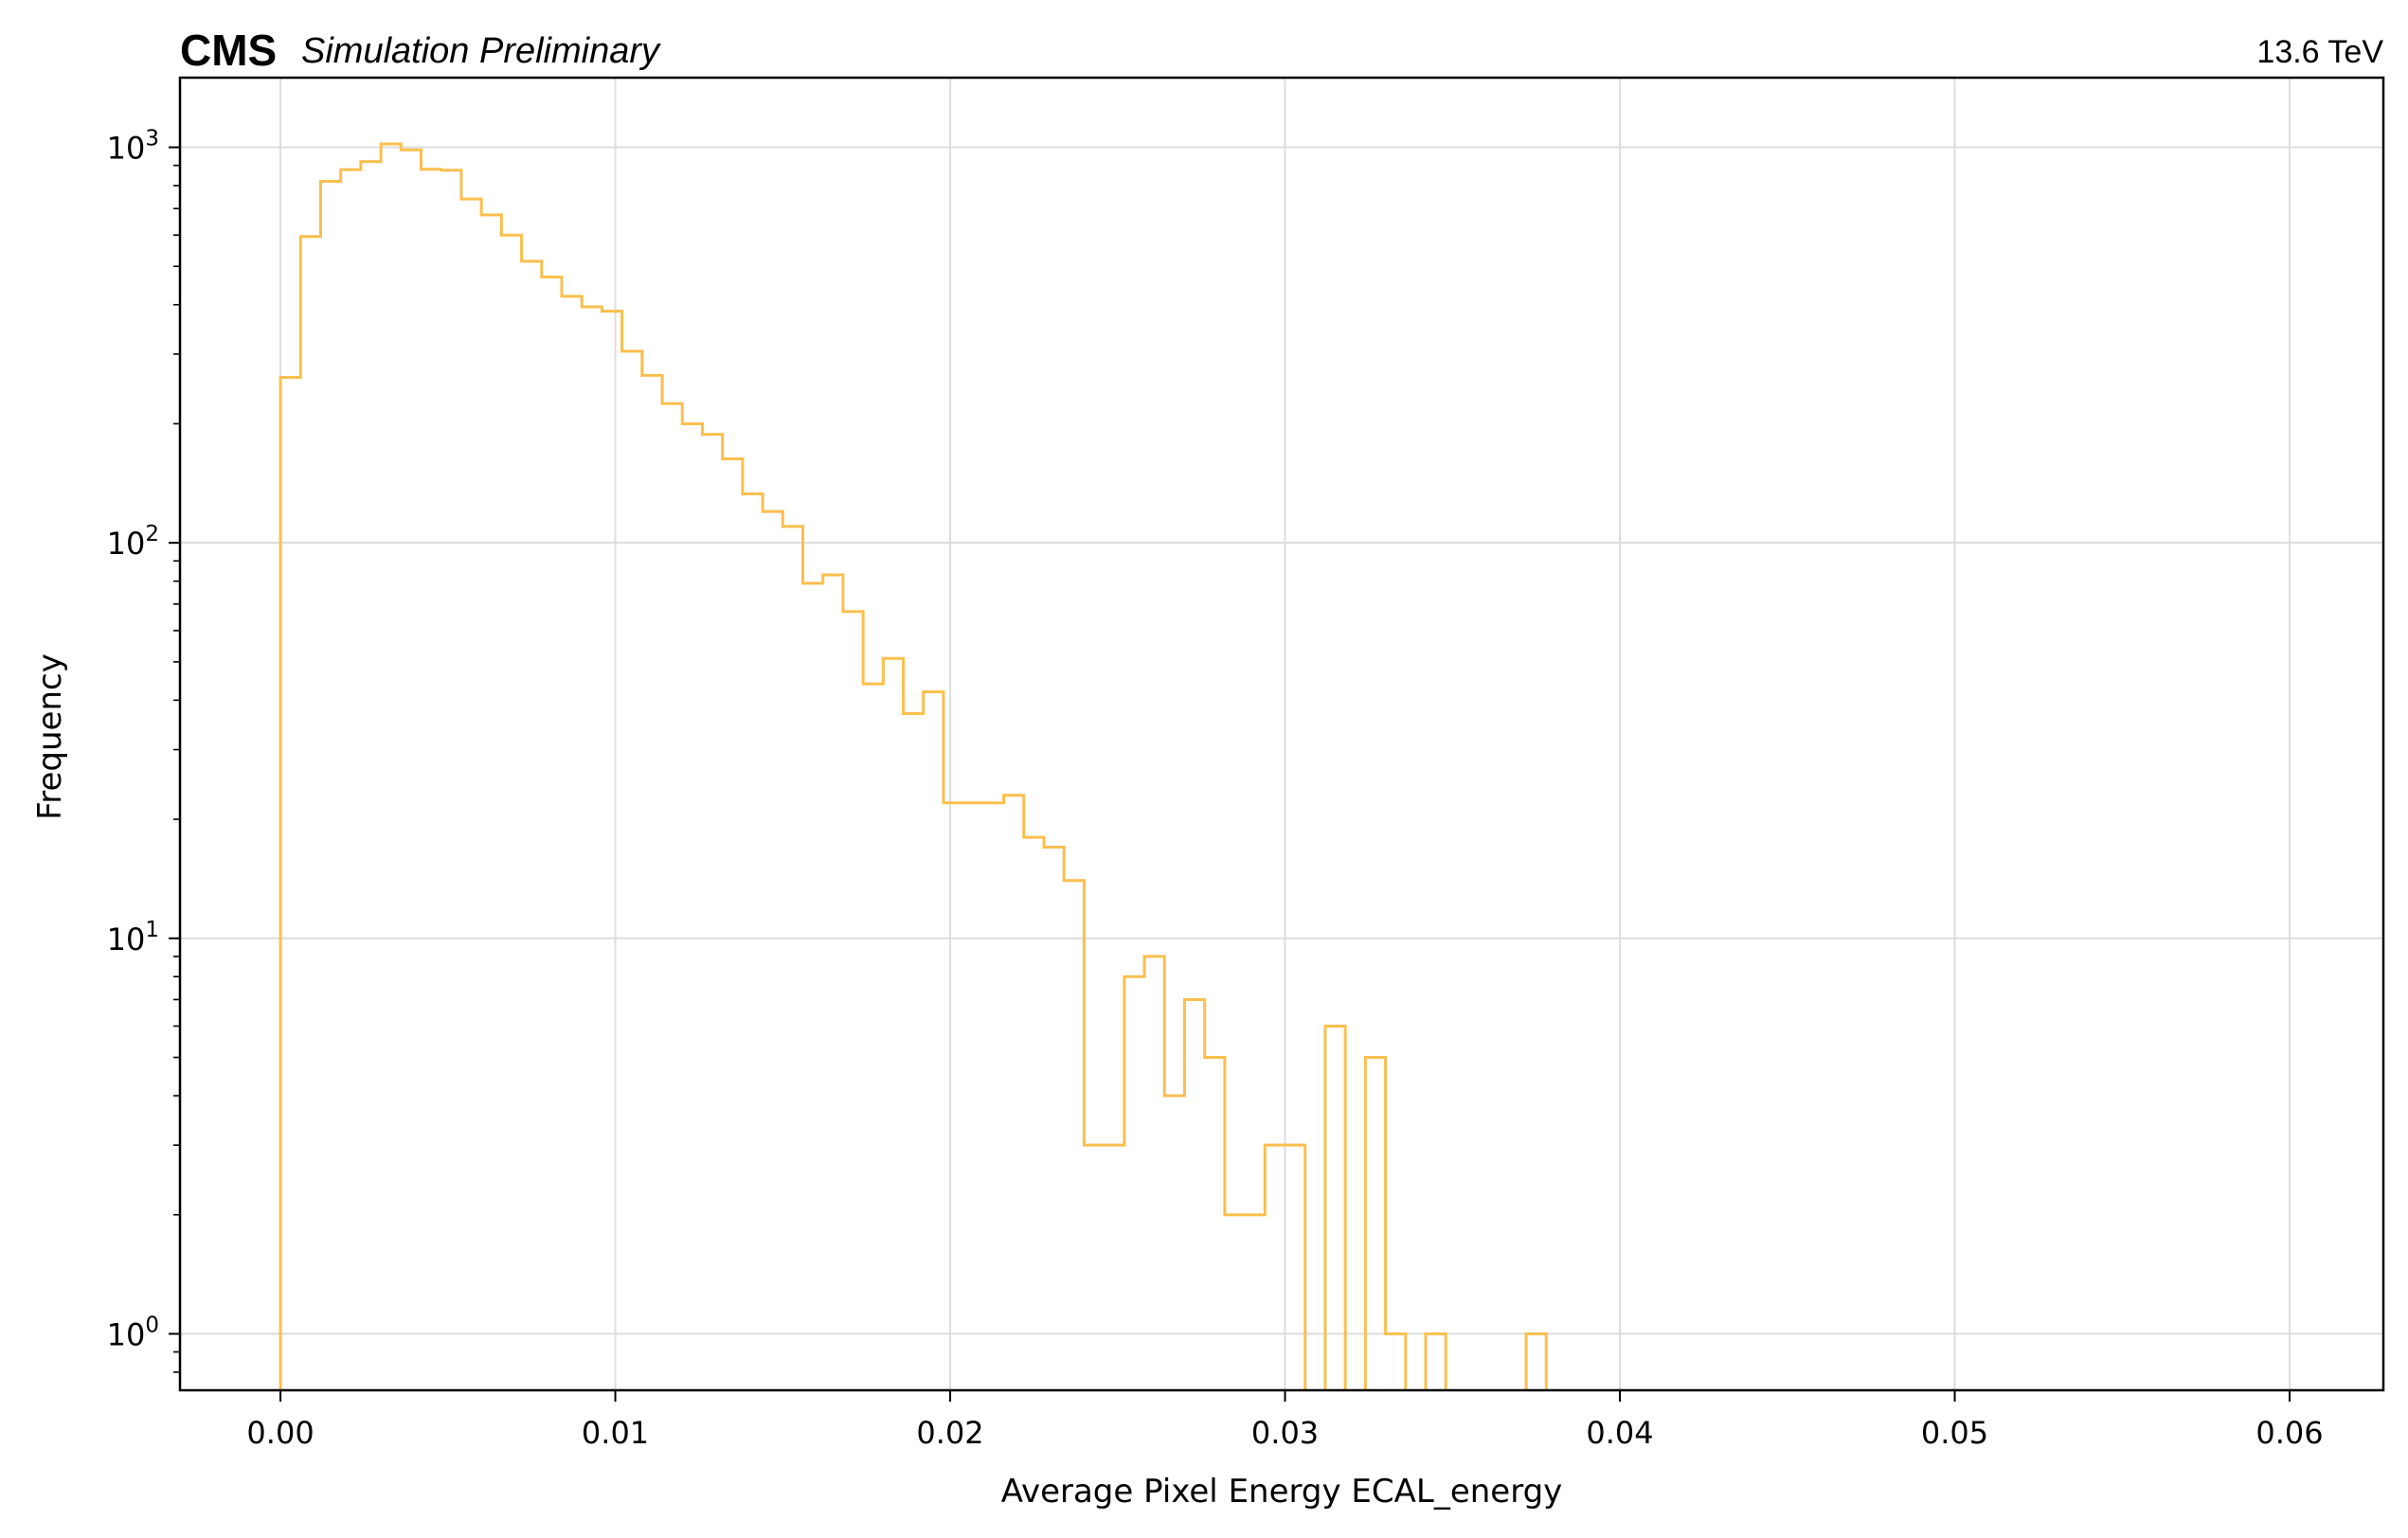  What do you see at coordinates (2289, 1433) in the screenshot?
I see `x-tick-label: 0.06` at bounding box center [2289, 1433].